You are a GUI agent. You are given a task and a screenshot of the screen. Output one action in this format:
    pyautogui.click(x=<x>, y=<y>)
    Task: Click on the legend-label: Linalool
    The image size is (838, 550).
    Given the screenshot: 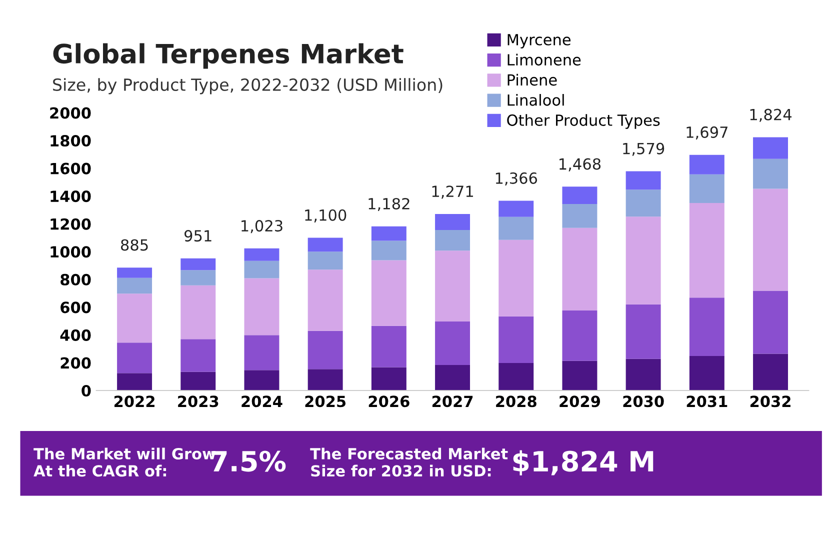 What is the action you would take?
    pyautogui.click(x=536, y=100)
    